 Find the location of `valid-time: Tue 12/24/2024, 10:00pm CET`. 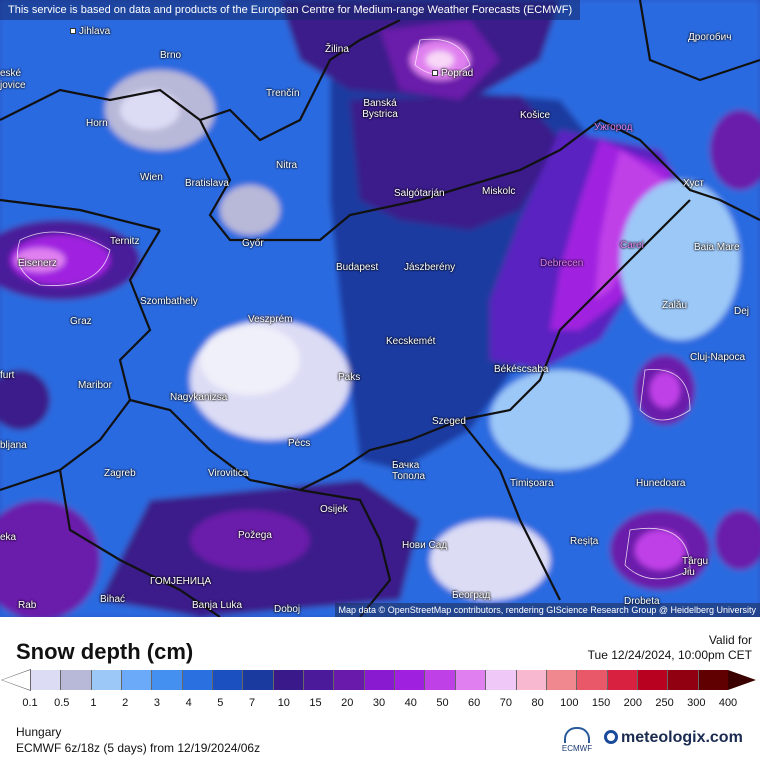

valid-time: Tue 12/24/2024, 10:00pm CET is located at coordinates (669, 655).